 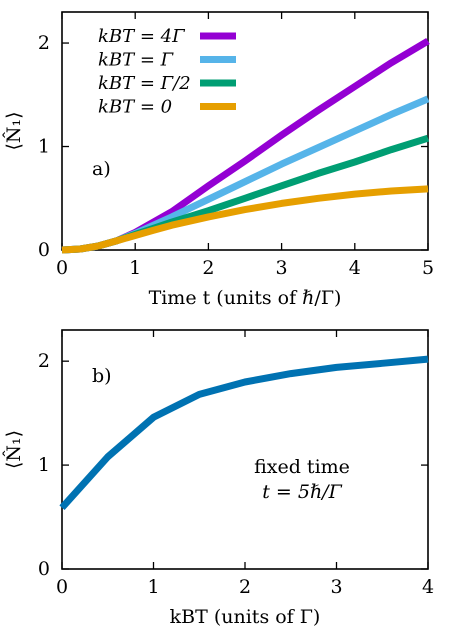 What do you see at coordinates (136, 60) in the screenshot?
I see `legend-label-2: kBT = Γ` at bounding box center [136, 60].